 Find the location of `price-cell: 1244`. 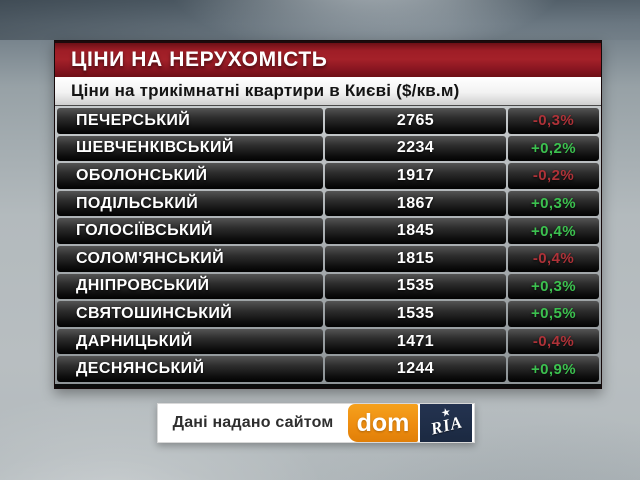

price-cell: 1244 is located at coordinates (415, 369).